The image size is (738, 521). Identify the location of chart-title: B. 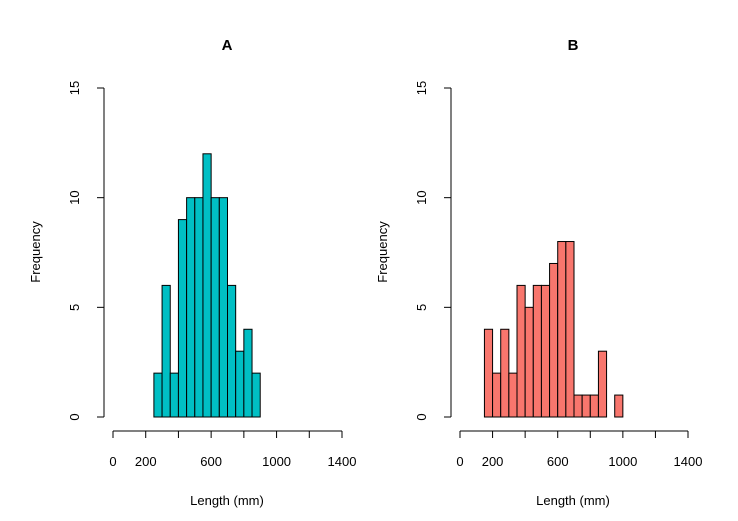
(573, 45).